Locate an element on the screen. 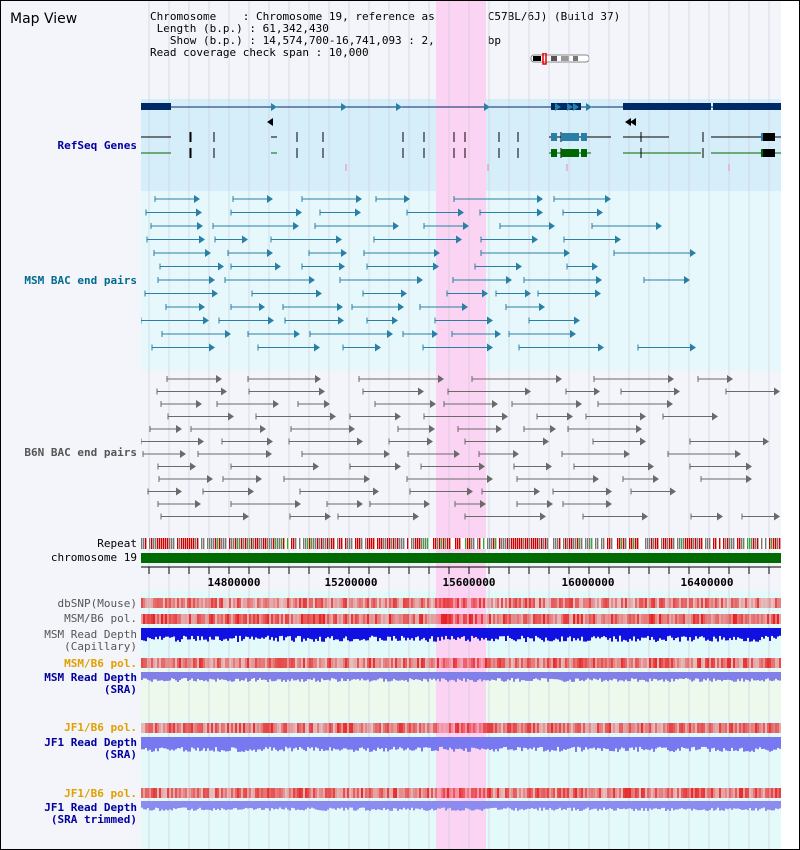 Image resolution: width=800 pixels, height=850 pixels. right-margin is located at coordinates (790, 425).